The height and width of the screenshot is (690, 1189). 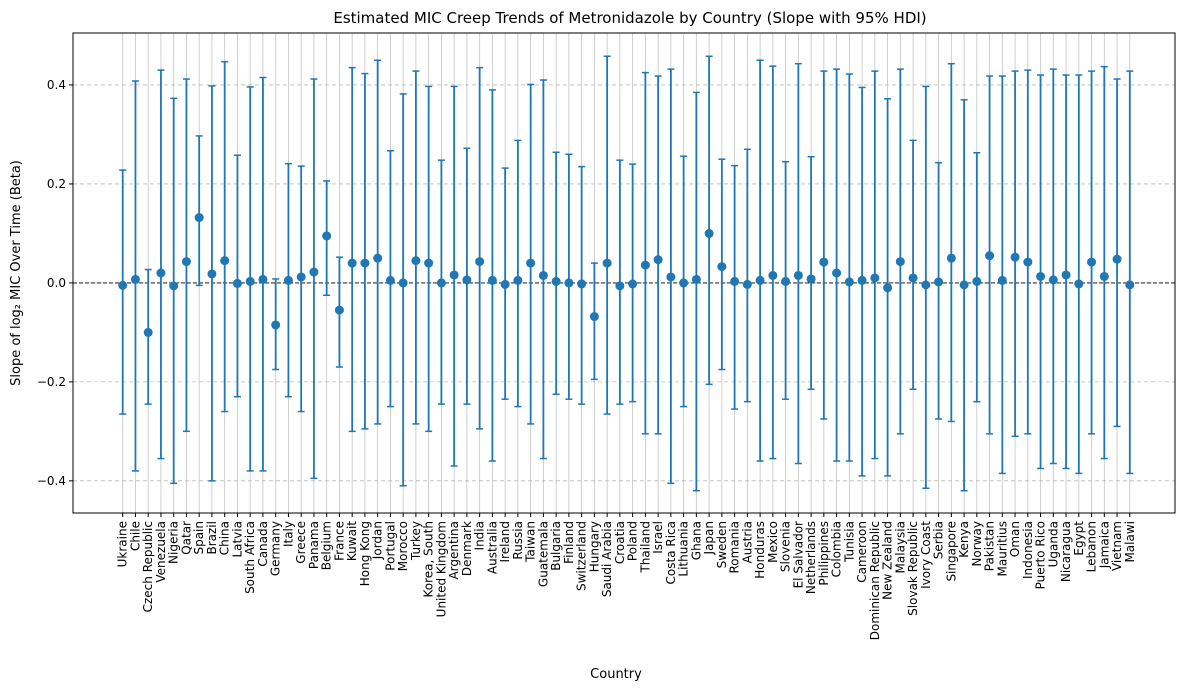 I want to click on x-tick-label: Costa Rica, so click(x=671, y=552).